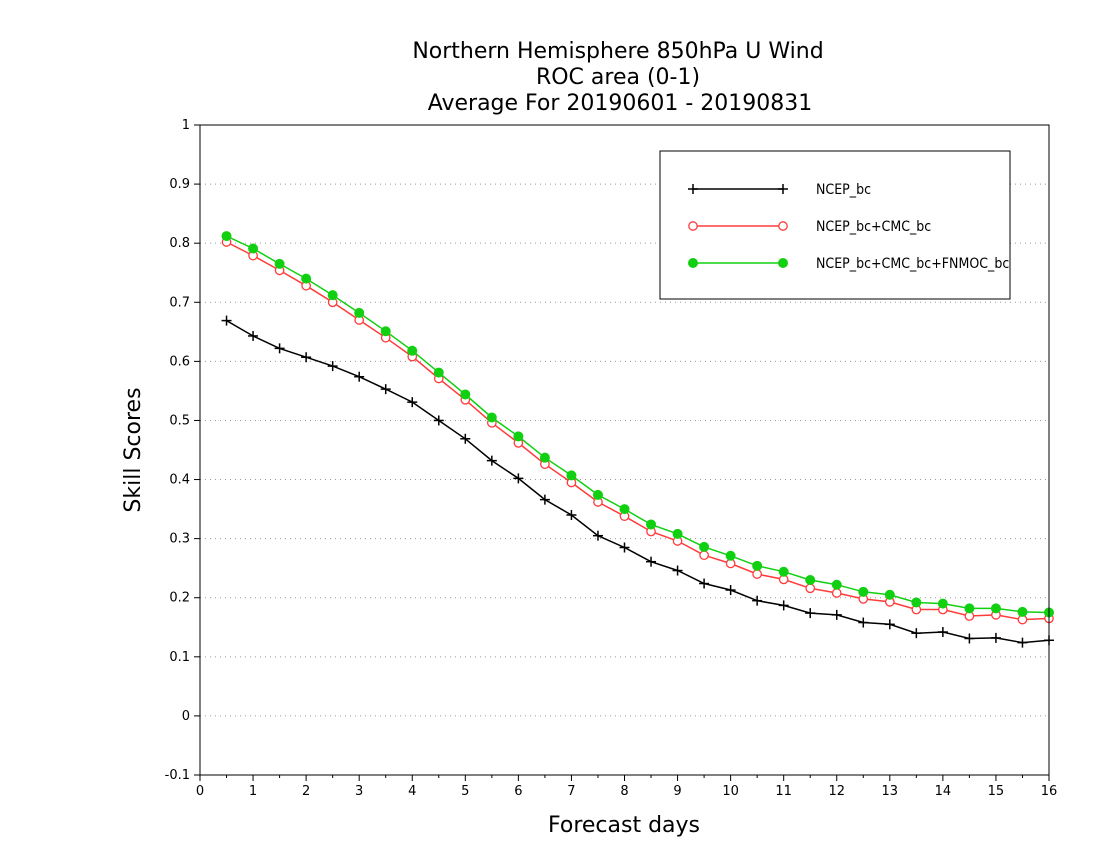 This screenshot has width=1100, height=850. What do you see at coordinates (179, 302) in the screenshot?
I see `y-tick-label: 0.7` at bounding box center [179, 302].